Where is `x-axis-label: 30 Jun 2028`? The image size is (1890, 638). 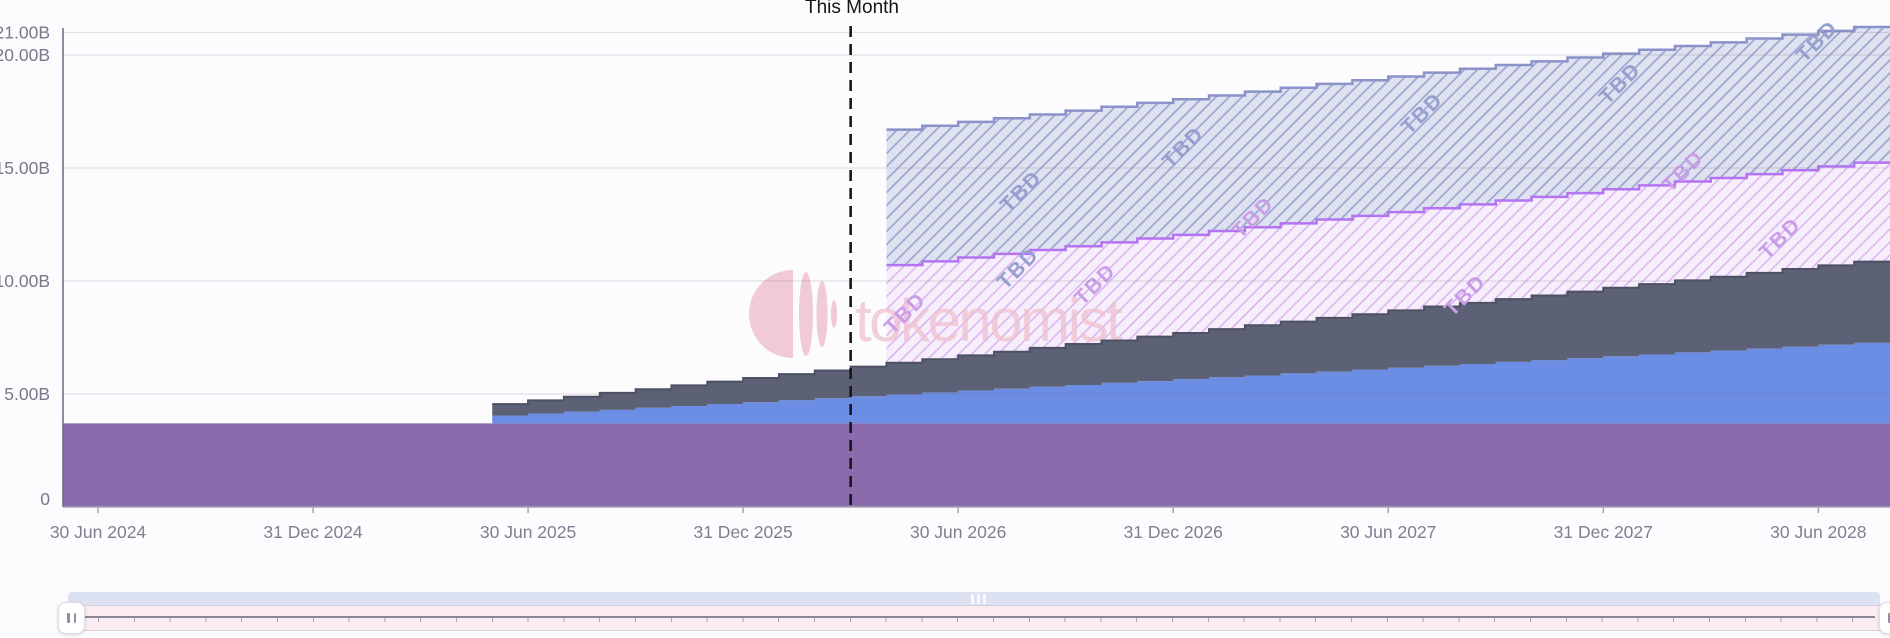 x-axis-label: 30 Jun 2028 is located at coordinates (1818, 532).